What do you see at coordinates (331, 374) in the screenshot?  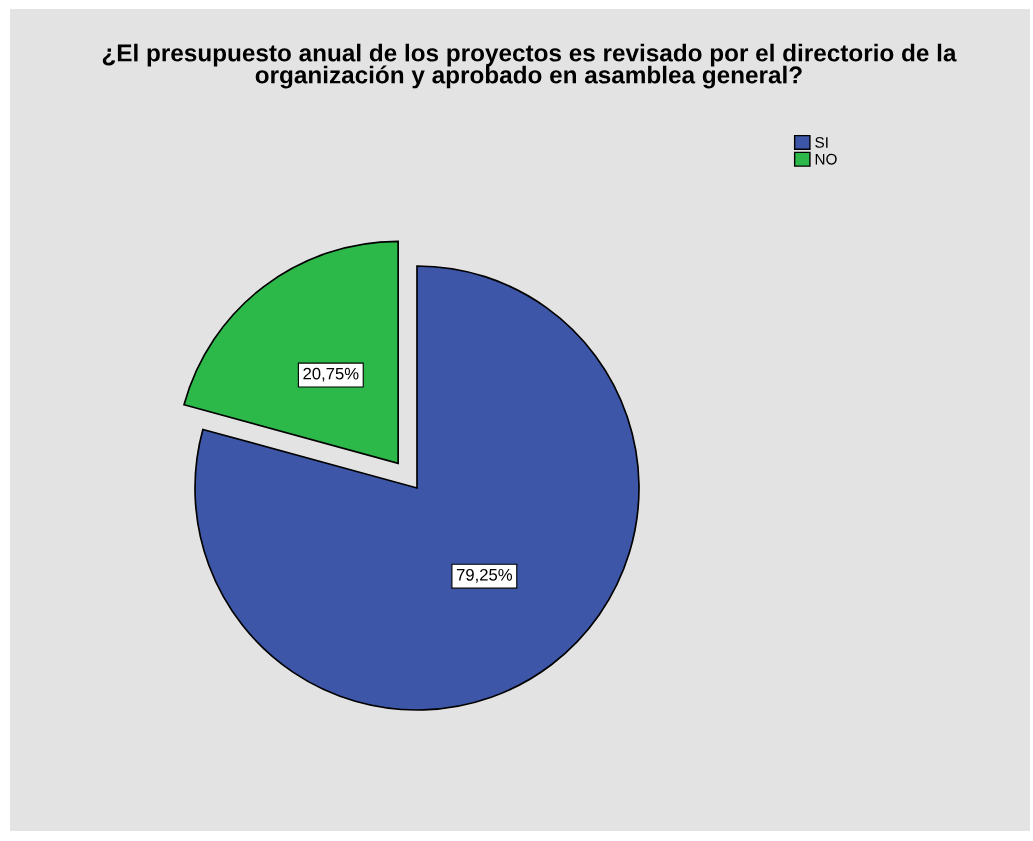 I see `data-label: 20,75%` at bounding box center [331, 374].